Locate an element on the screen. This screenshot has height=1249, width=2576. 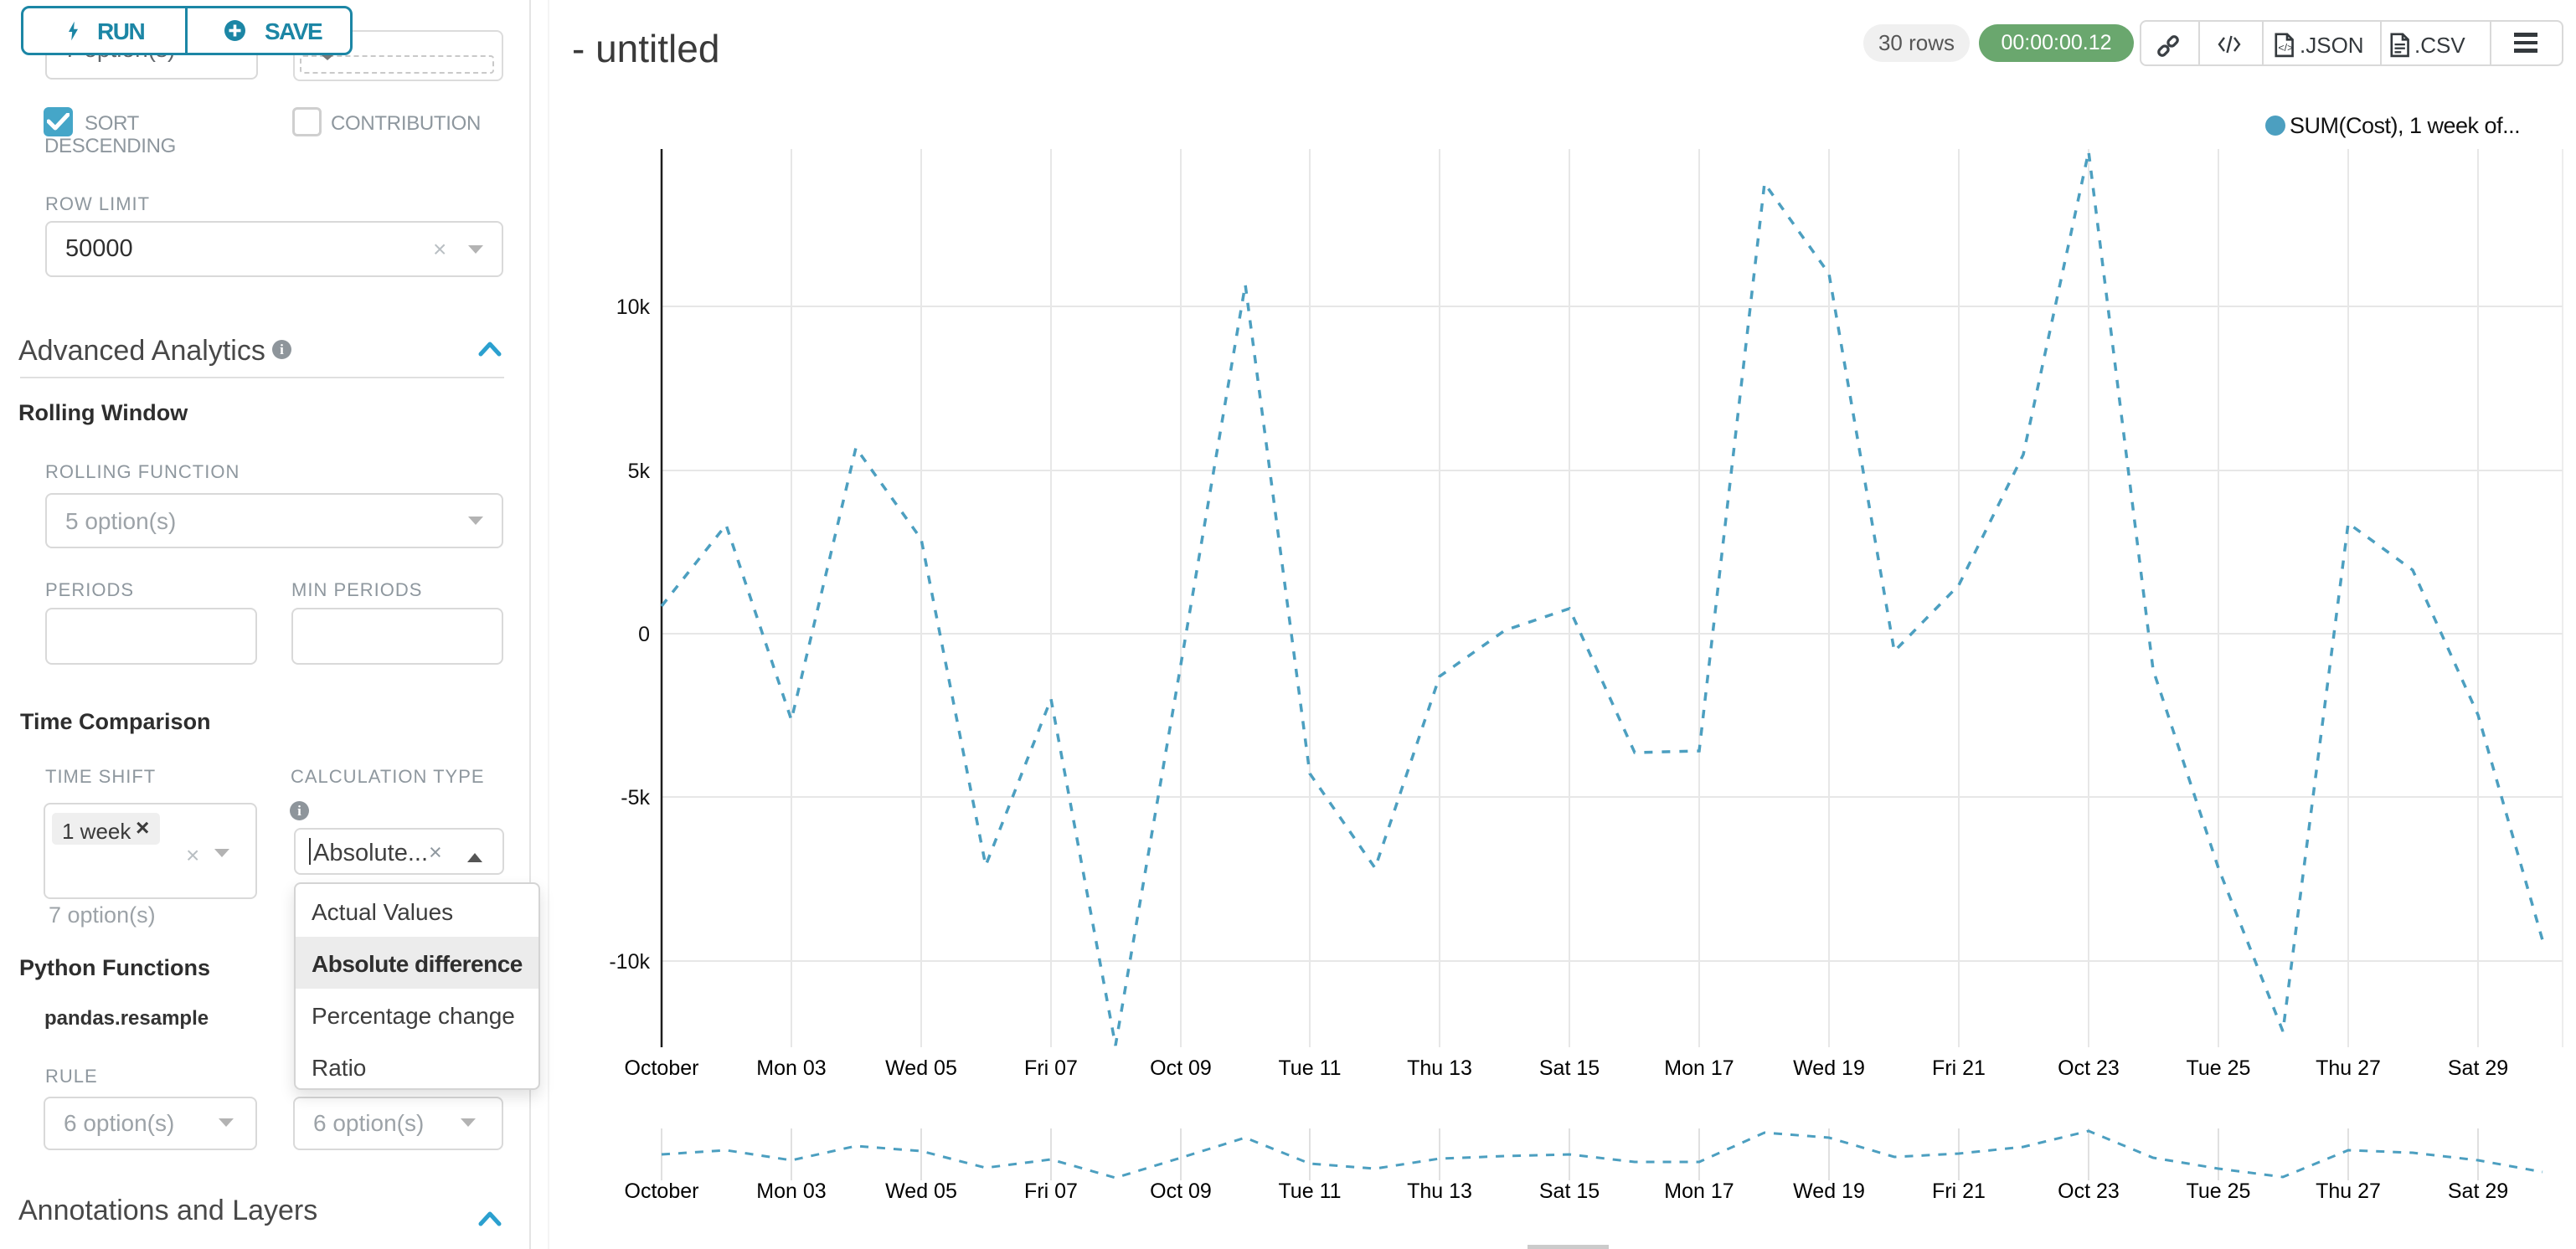
svg-text: 0 is located at coordinates (644, 634).